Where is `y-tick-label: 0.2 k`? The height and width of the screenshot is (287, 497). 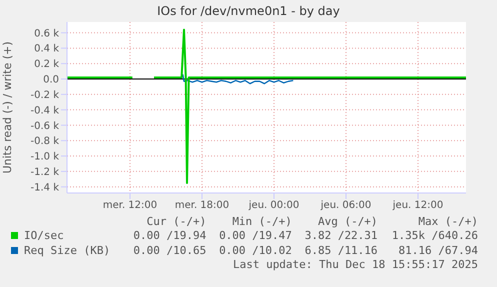
y-tick-label: 0.2 k is located at coordinates (47, 64).